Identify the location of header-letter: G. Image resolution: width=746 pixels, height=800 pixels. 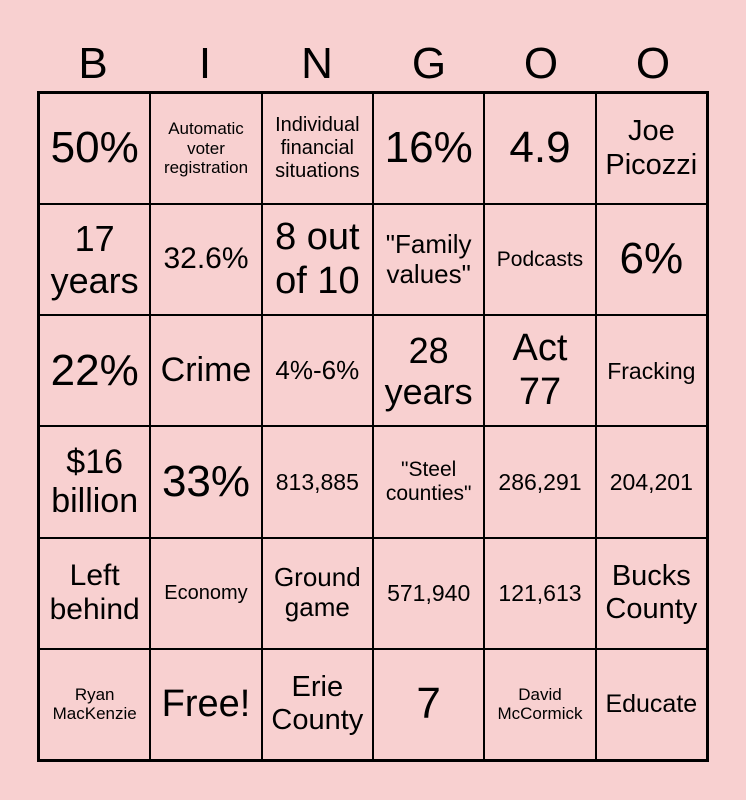
(429, 63).